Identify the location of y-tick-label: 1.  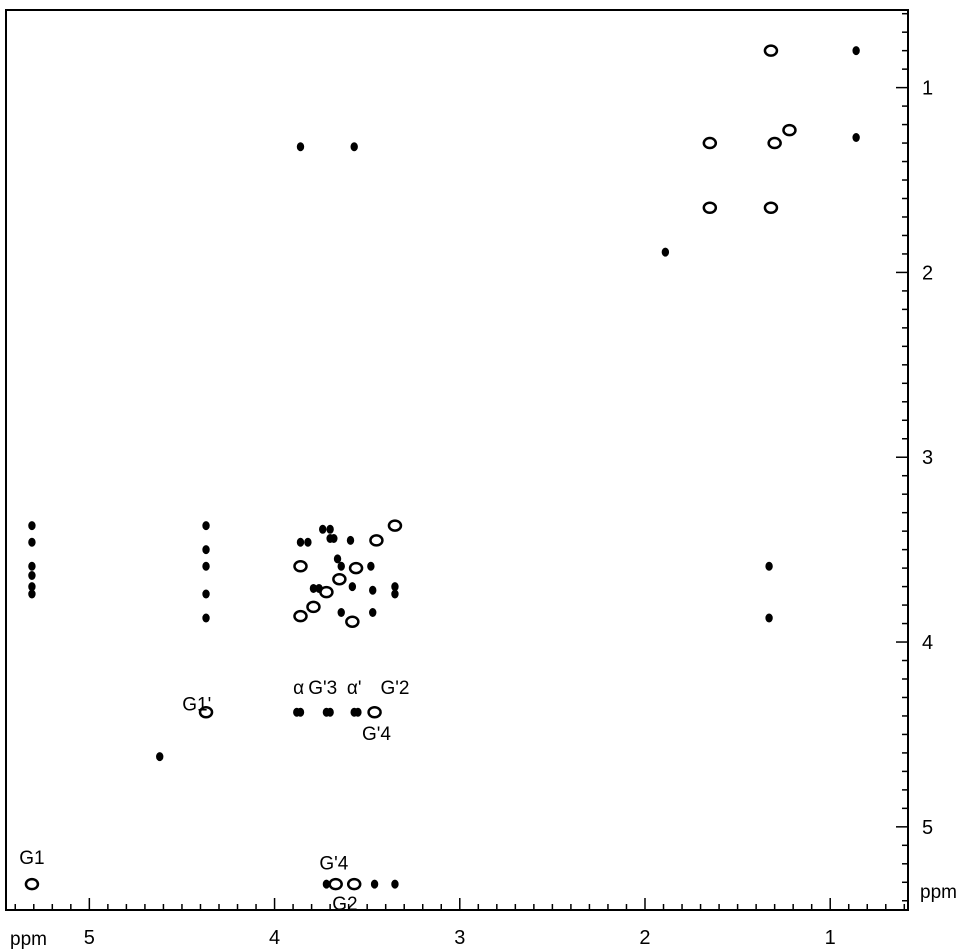
(927, 89).